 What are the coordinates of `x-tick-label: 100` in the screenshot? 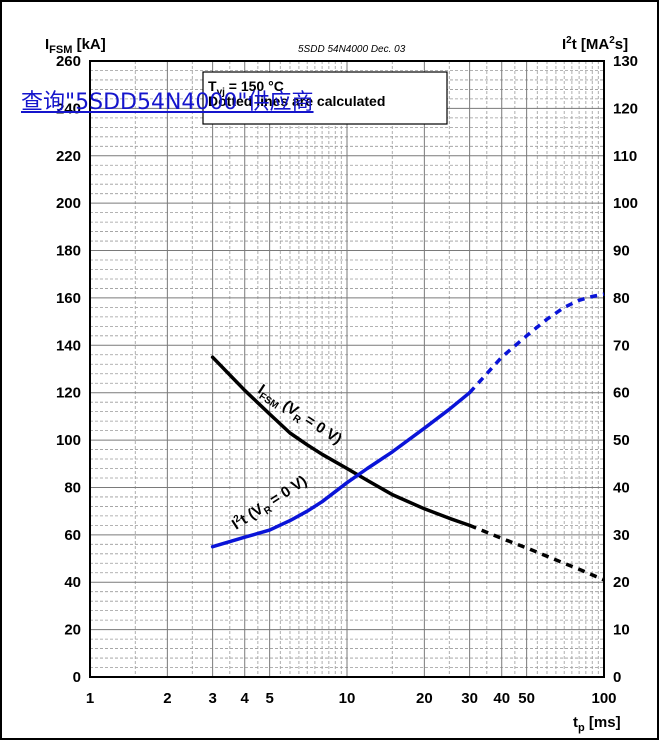 It's located at (603, 698).